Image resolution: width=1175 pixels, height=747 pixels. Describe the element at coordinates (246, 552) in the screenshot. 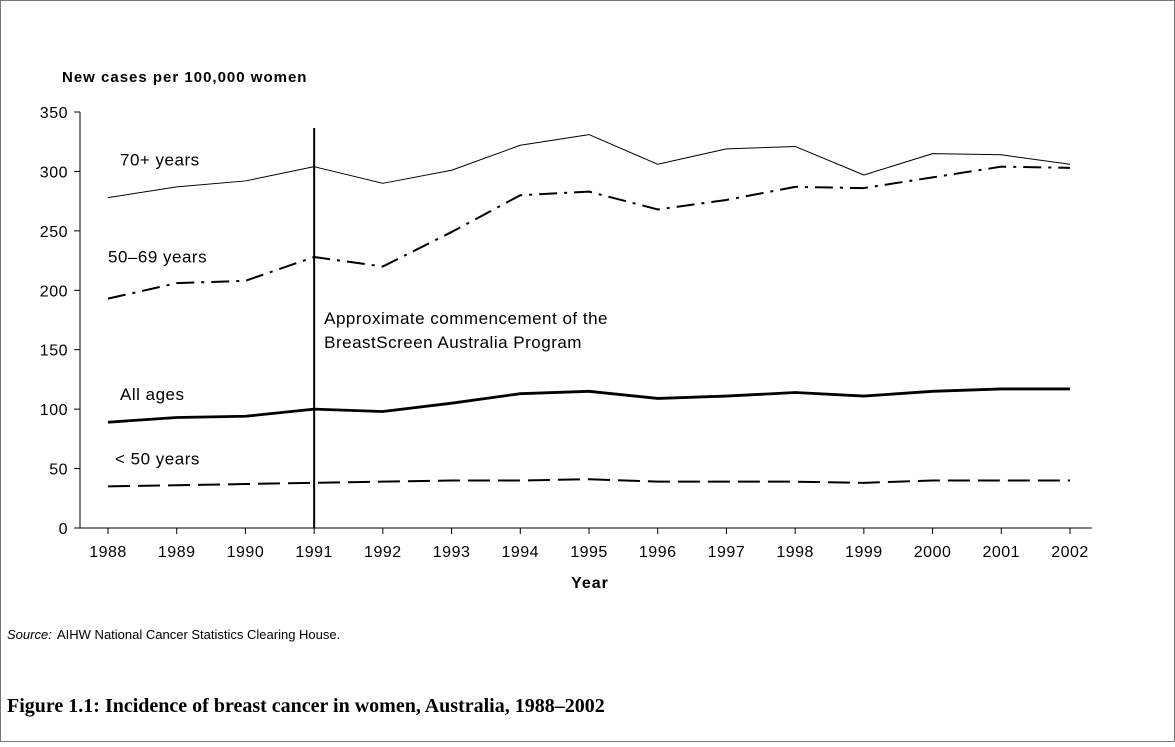

I see `x-tick-label: 1990` at that location.